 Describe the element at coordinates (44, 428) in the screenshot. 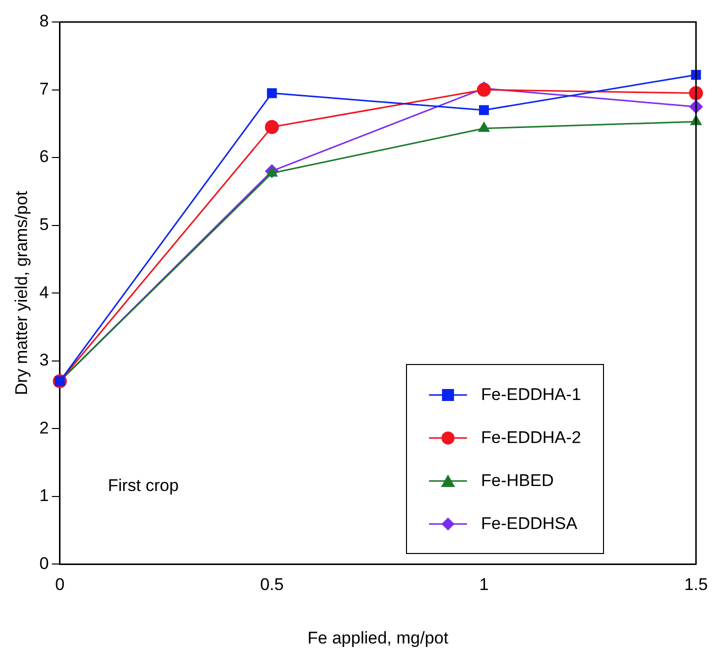

I see `y-tick-label: 2` at that location.